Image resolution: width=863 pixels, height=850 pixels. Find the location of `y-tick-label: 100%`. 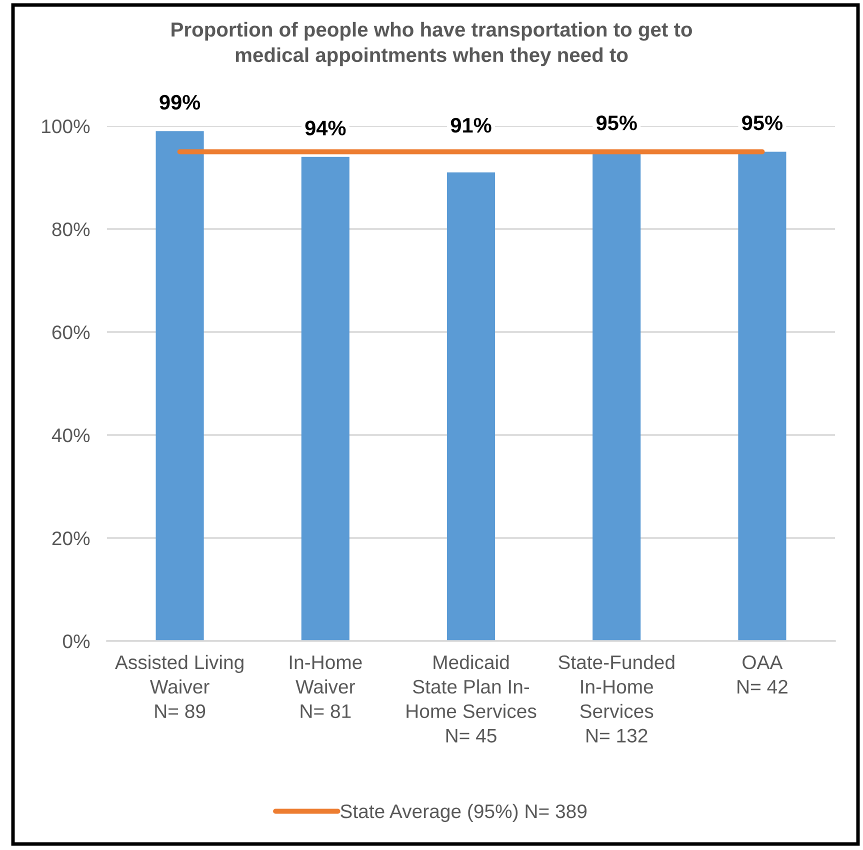

y-tick-label: 100% is located at coordinates (66, 126).